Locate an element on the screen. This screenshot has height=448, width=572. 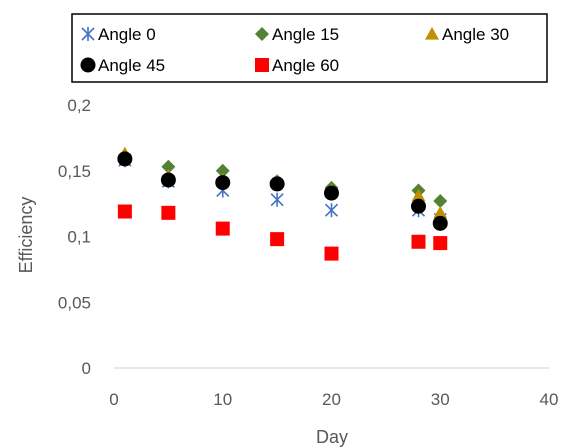
y-tick-label: 0,15 is located at coordinates (74, 171).